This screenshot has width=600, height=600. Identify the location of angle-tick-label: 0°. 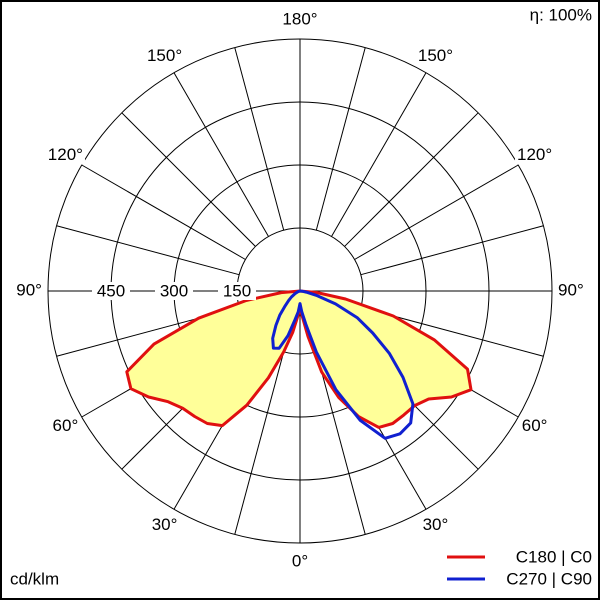
(300, 560).